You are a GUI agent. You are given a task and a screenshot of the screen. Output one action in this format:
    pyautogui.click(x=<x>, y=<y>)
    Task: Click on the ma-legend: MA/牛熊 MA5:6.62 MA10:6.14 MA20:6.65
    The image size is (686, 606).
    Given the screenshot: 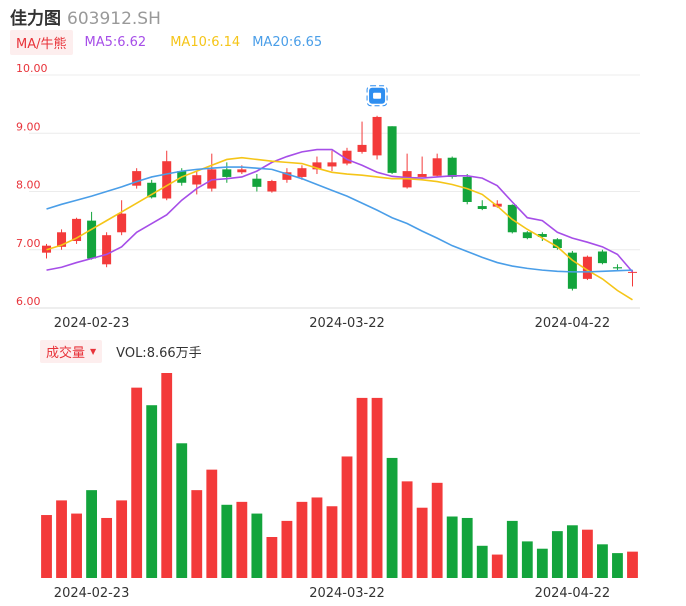 What is the action you would take?
    pyautogui.click(x=166, y=42)
    